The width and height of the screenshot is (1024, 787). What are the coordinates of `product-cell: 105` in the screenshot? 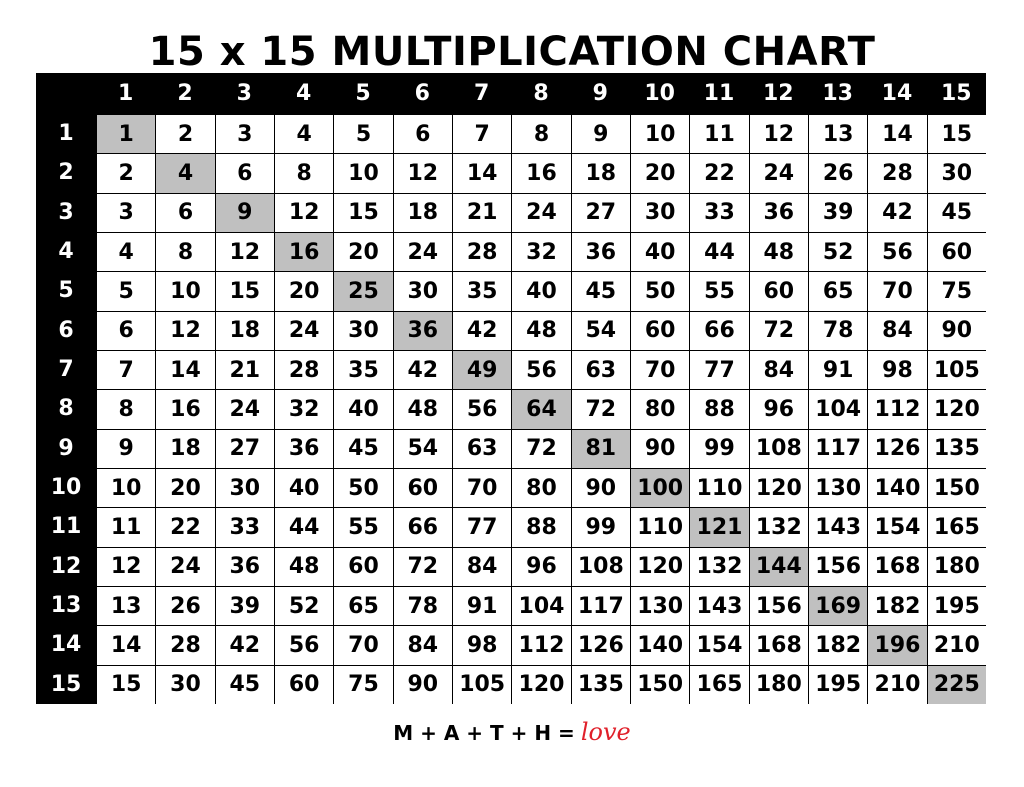 It's located at (956, 369).